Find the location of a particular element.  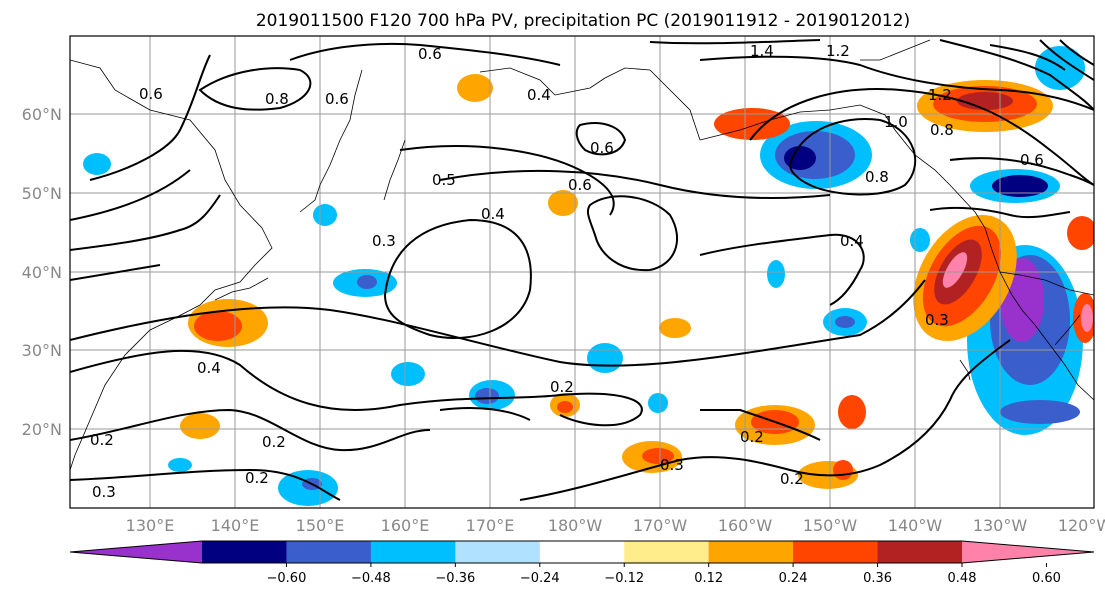

lon-label: 160°E is located at coordinates (405, 525).